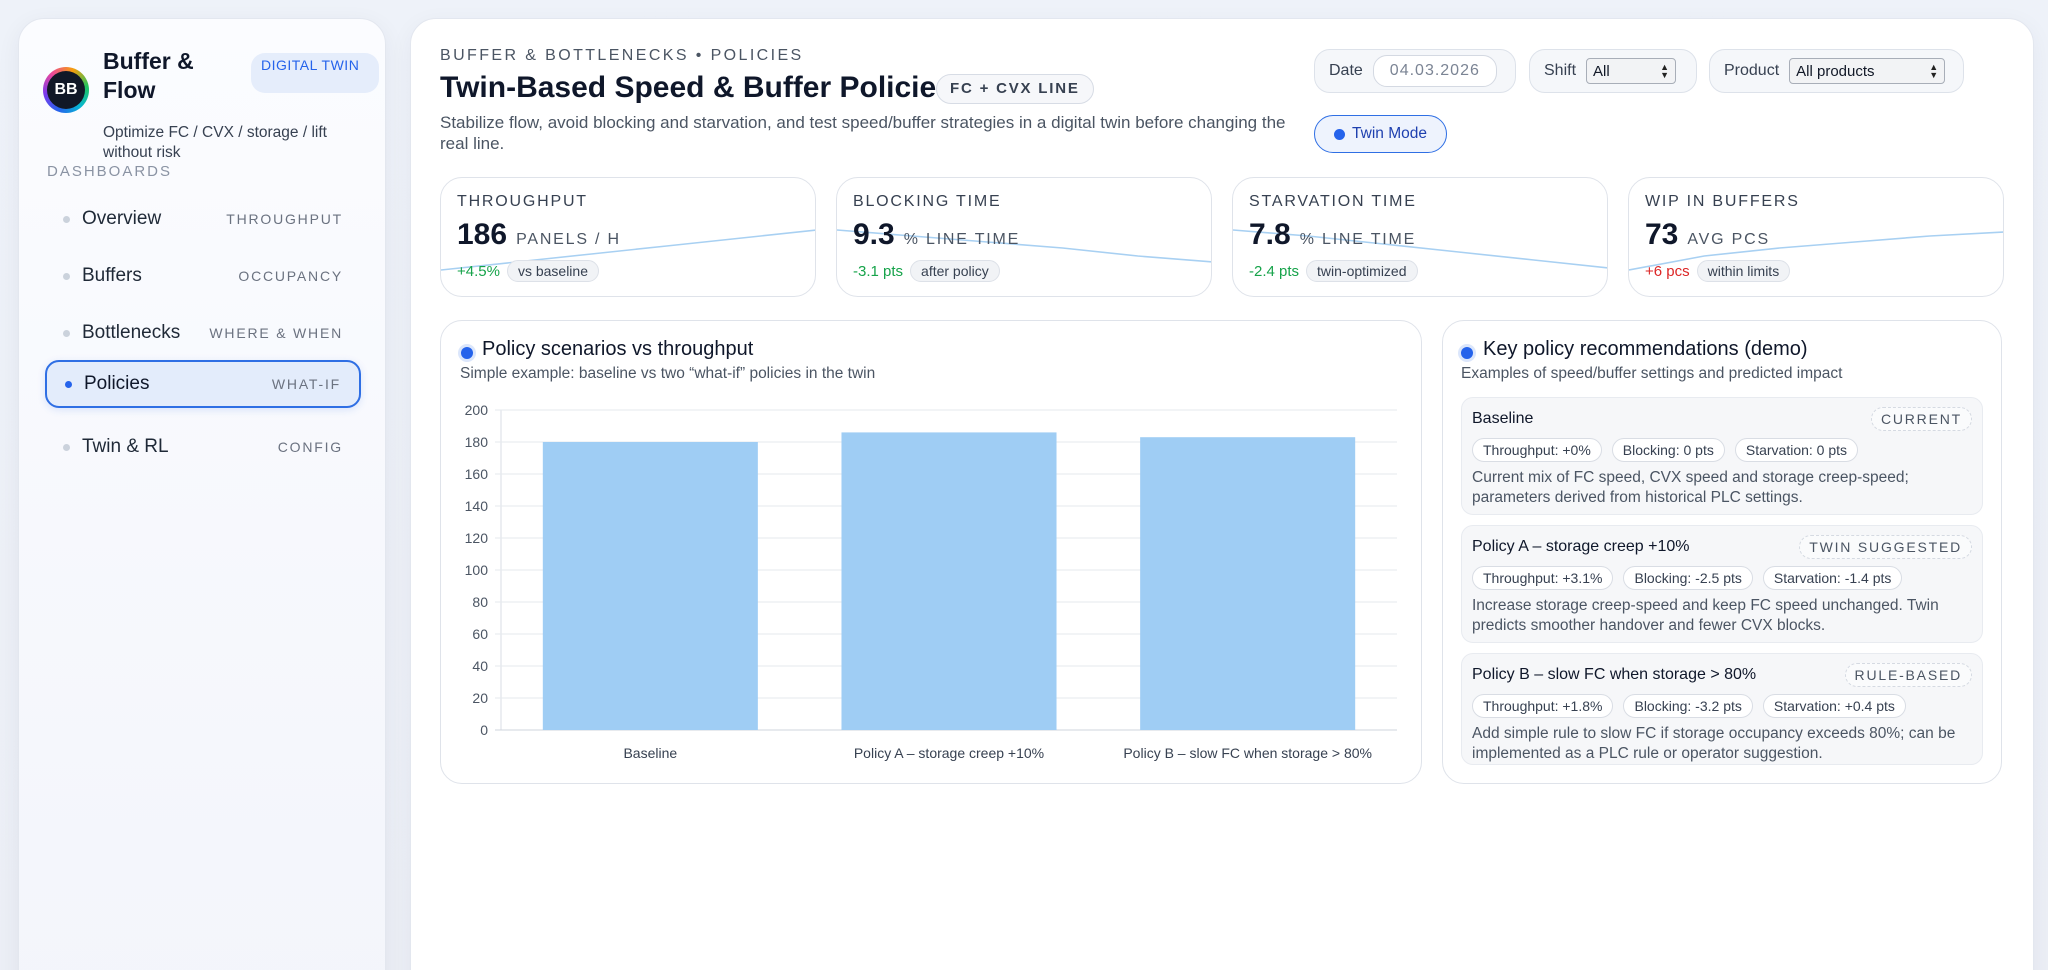  I want to click on rec-card-title: Key policy recommendations (demo), so click(1645, 349).